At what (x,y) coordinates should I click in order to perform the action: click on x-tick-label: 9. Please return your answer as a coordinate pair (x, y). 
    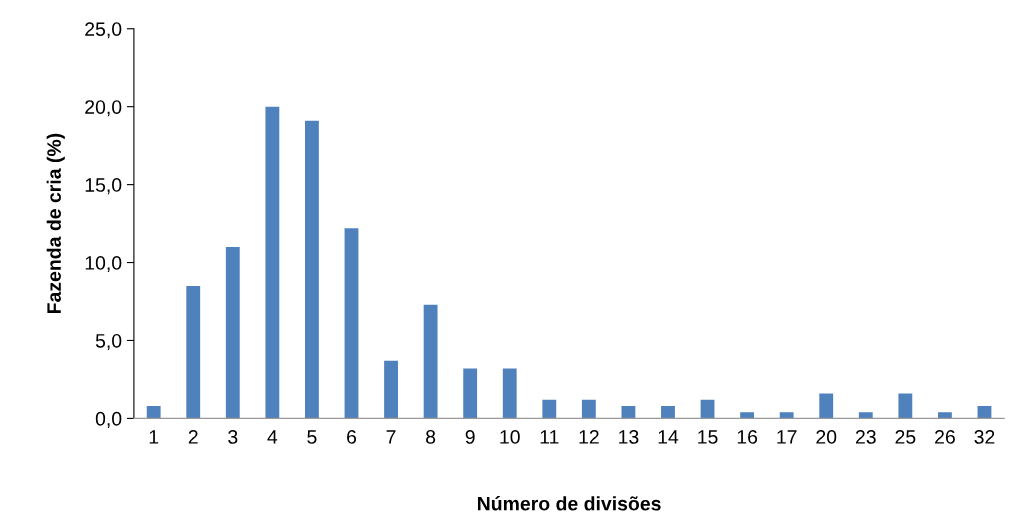
    Looking at the image, I should click on (470, 437).